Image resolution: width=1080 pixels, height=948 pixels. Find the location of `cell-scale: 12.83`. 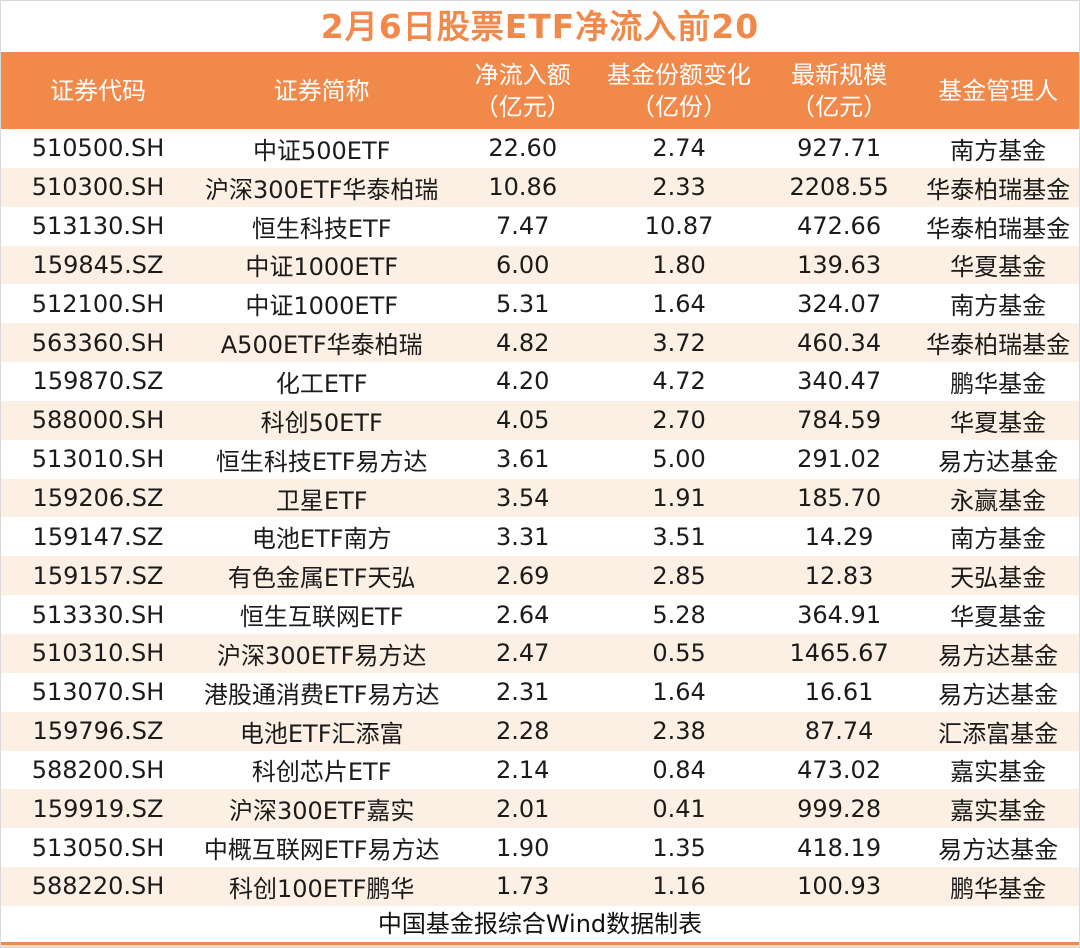

cell-scale: 12.83 is located at coordinates (839, 575).